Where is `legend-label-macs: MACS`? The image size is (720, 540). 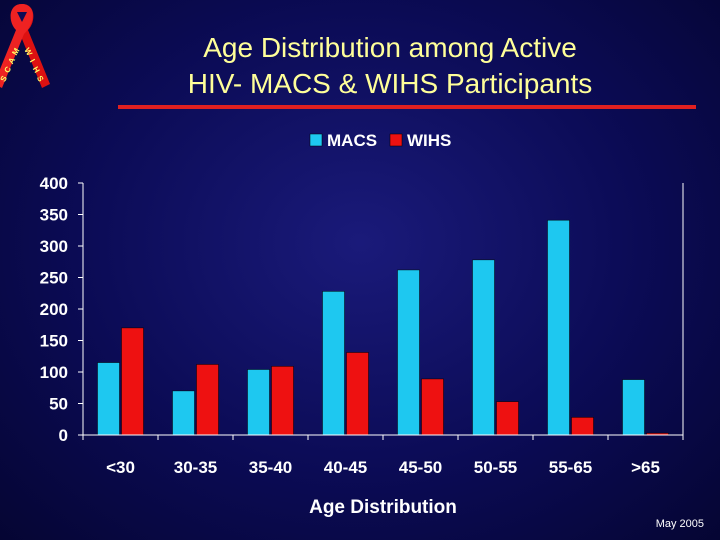 legend-label-macs: MACS is located at coordinates (352, 140).